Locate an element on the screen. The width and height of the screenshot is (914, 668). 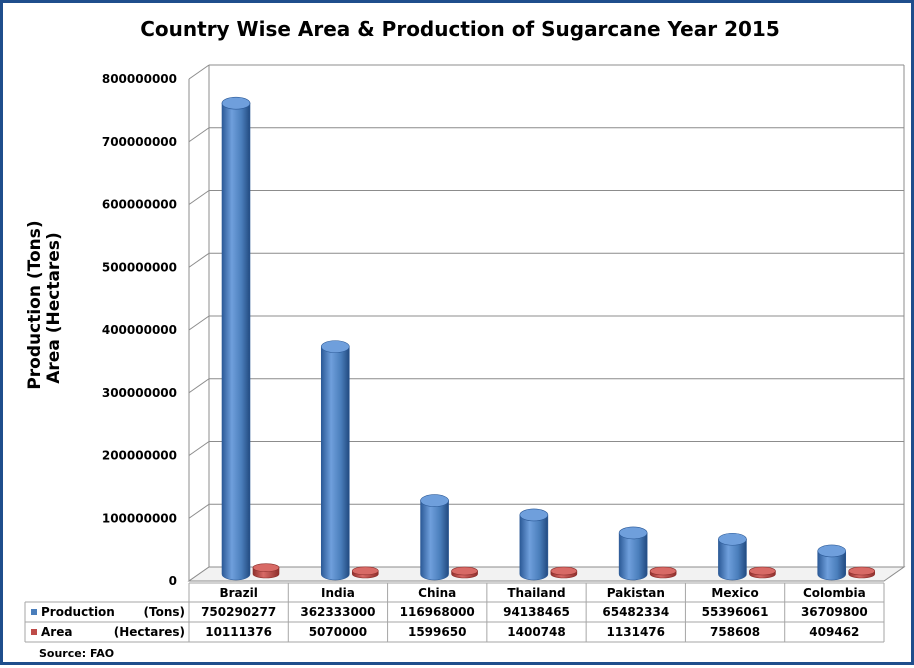
y-tick-label: 500000000 is located at coordinates (139, 267).